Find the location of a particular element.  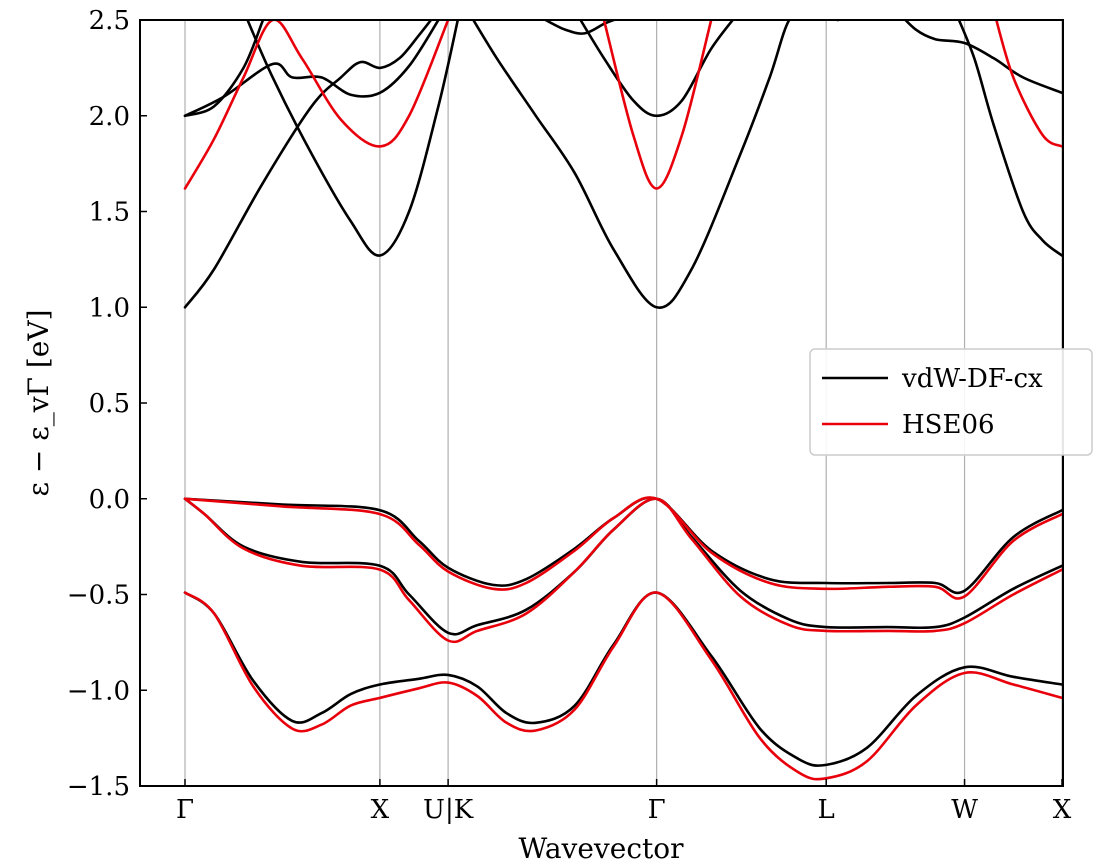

y-axis-ticks: 2.5 2.0 1.5 1.0 0.5 0.0 −0.5 −1.0 −1.5 is located at coordinates (107, 404).